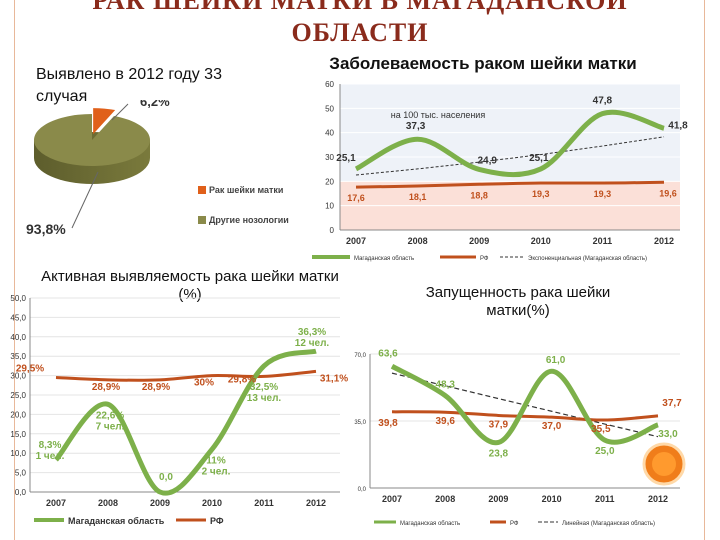  What do you see at coordinates (552, 426) in the screenshot?
I see `neglect-rf-label: 37,0` at bounding box center [552, 426].